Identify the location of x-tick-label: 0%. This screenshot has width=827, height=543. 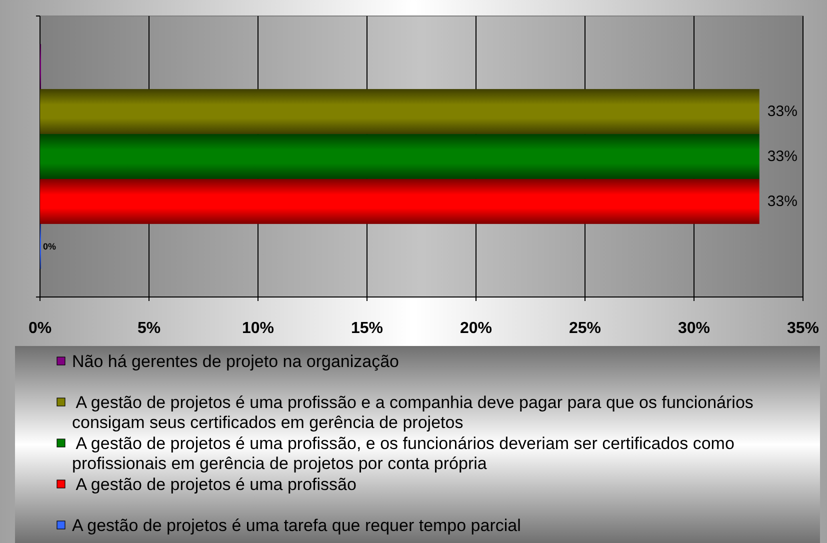
(40, 328).